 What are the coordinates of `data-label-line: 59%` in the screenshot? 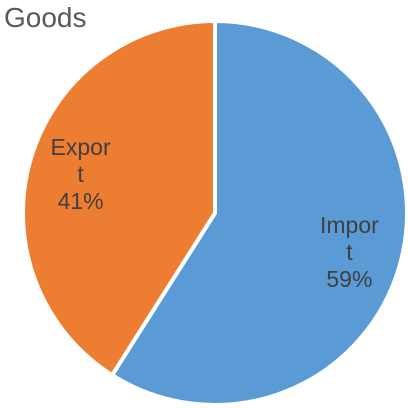 It's located at (349, 279).